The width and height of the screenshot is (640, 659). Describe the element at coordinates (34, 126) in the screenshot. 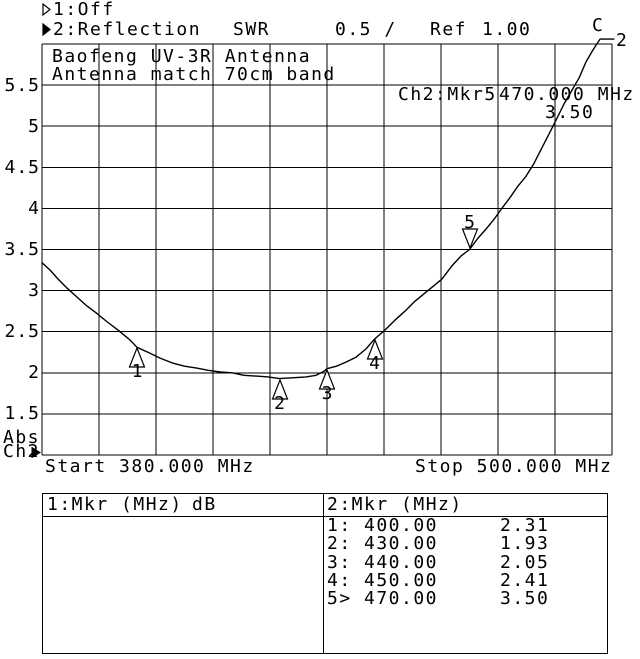

I see `ytick-5: 5` at that location.